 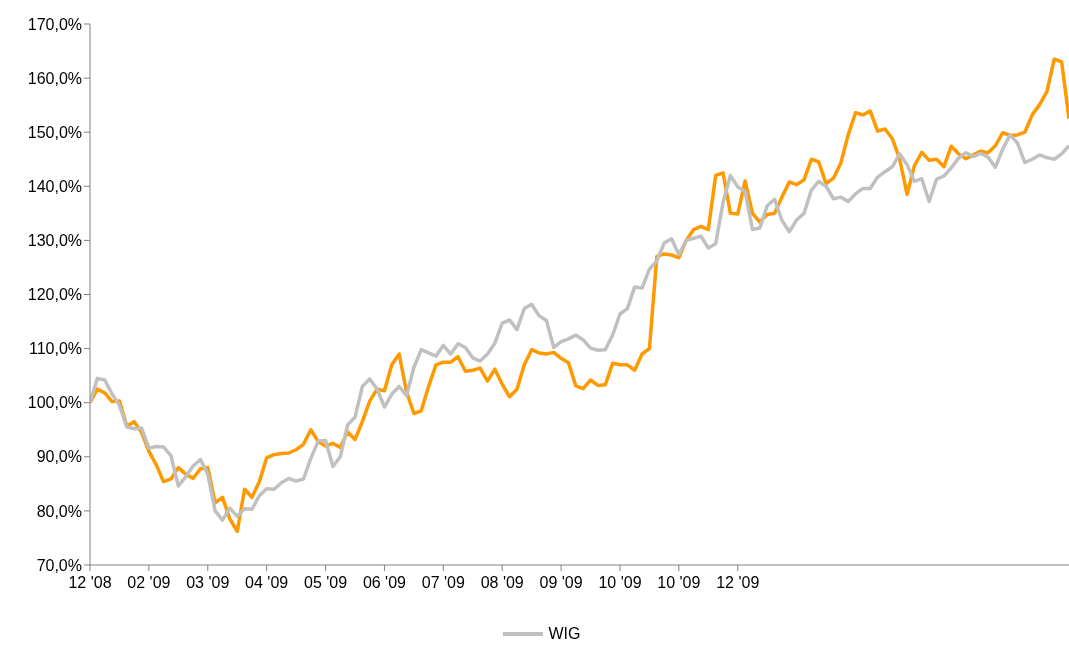 What do you see at coordinates (59, 565) in the screenshot?
I see `y-tick-label: 70,0%` at bounding box center [59, 565].